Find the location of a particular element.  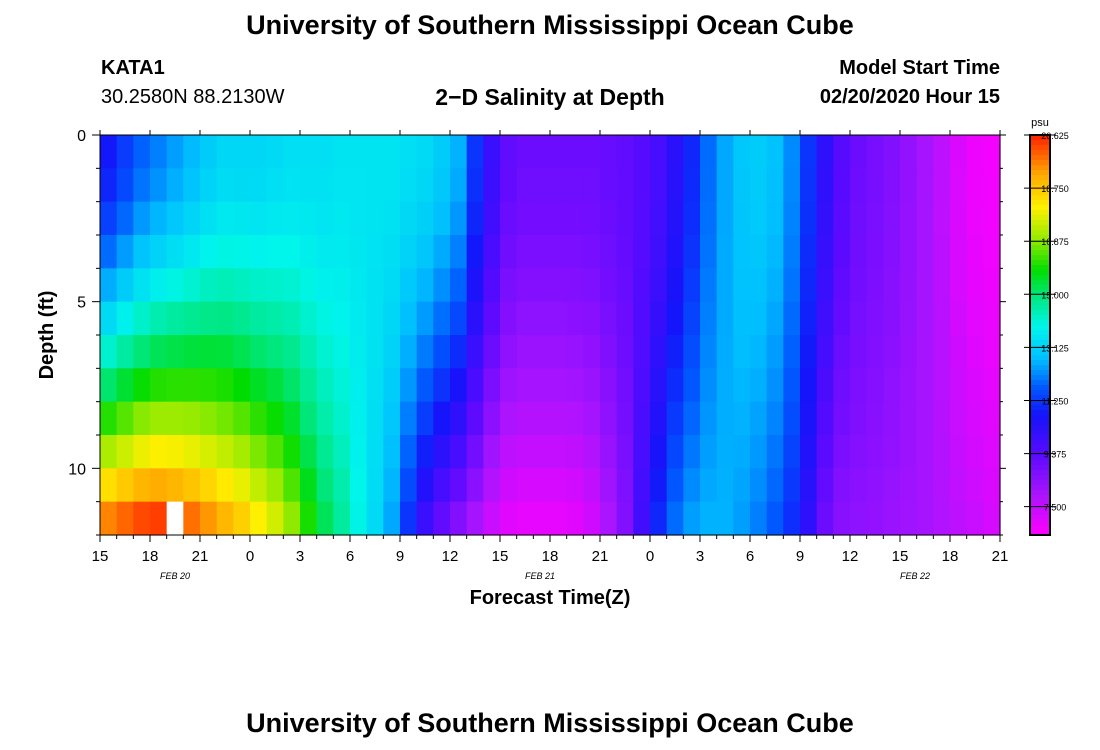

x-axis-label: Forecast Time(Z) is located at coordinates (550, 598).